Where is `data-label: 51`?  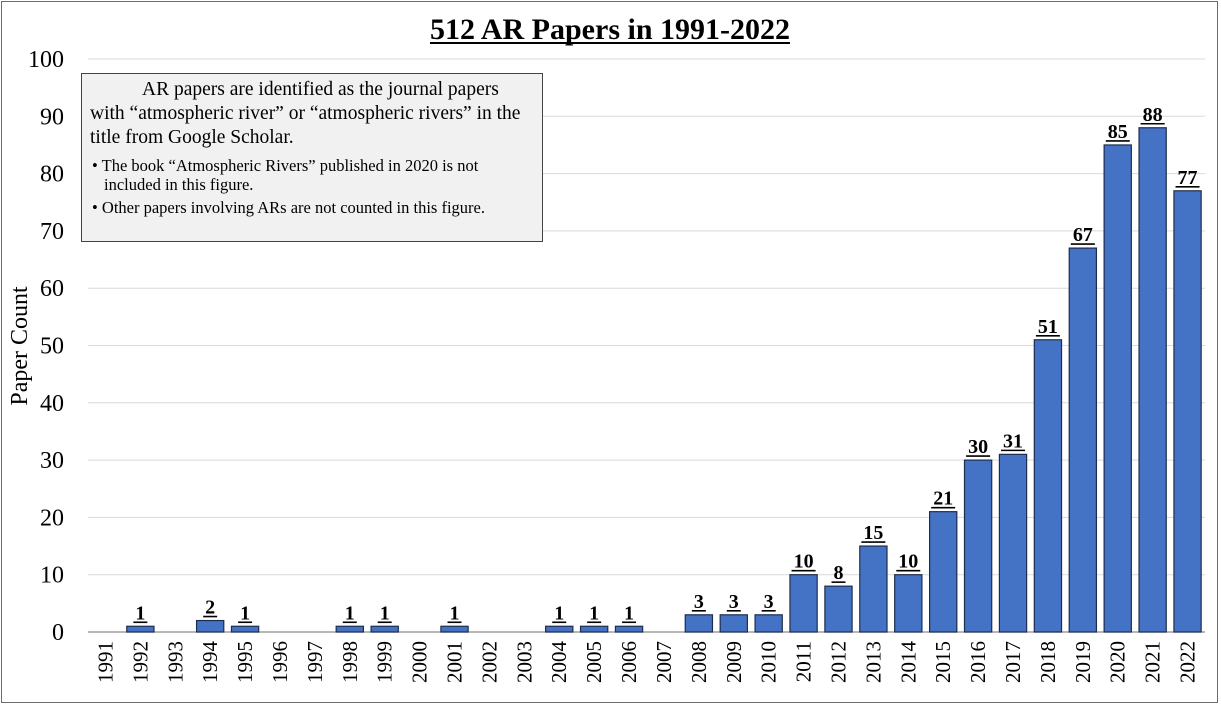 data-label: 51 is located at coordinates (1048, 327).